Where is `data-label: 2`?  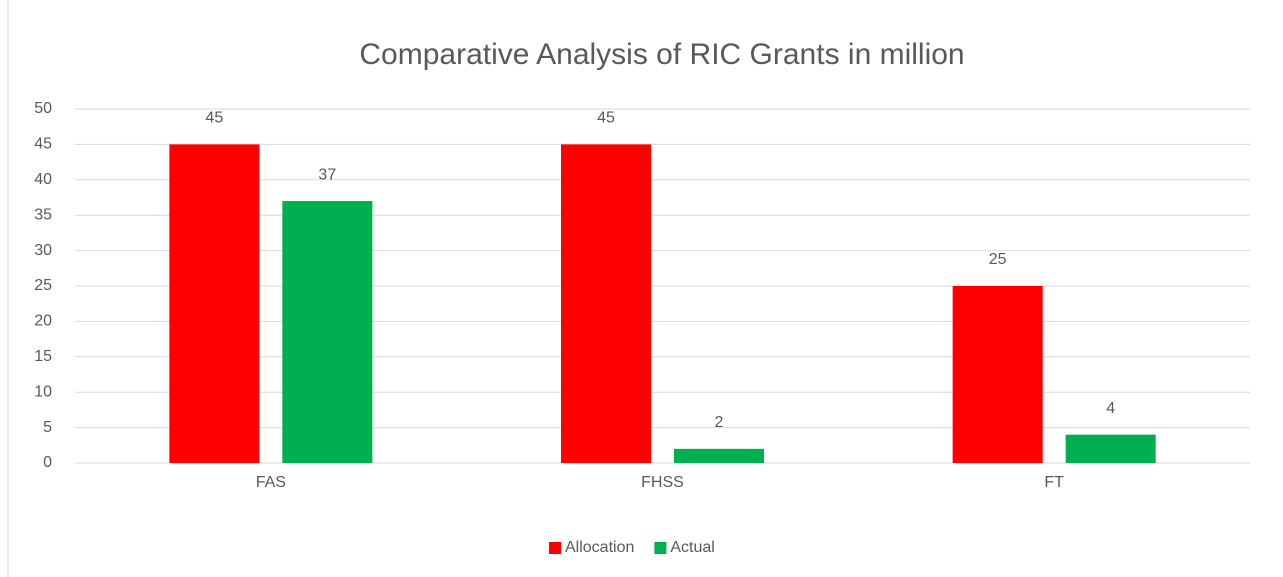
data-label: 2 is located at coordinates (719, 422).